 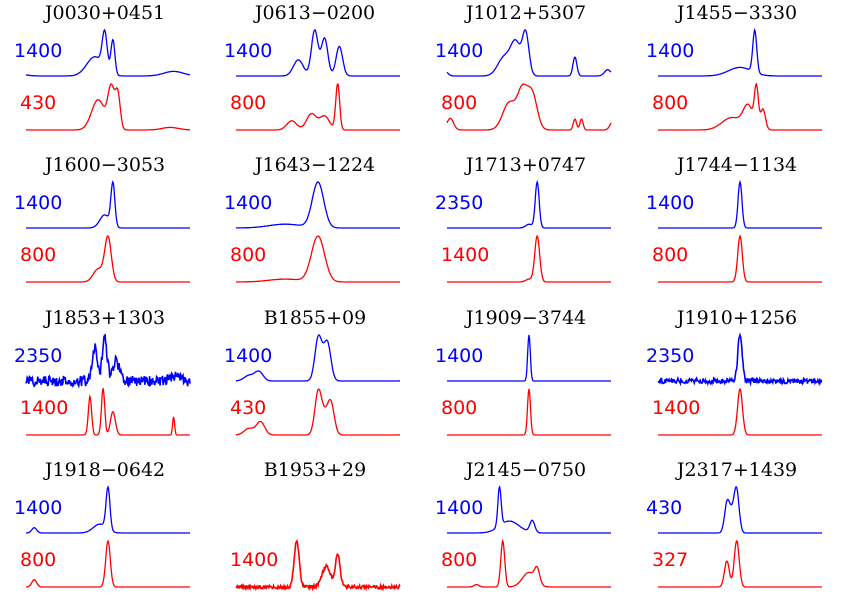 I want to click on pulsar-panel: B1953+29 1400, so click(x=315, y=532).